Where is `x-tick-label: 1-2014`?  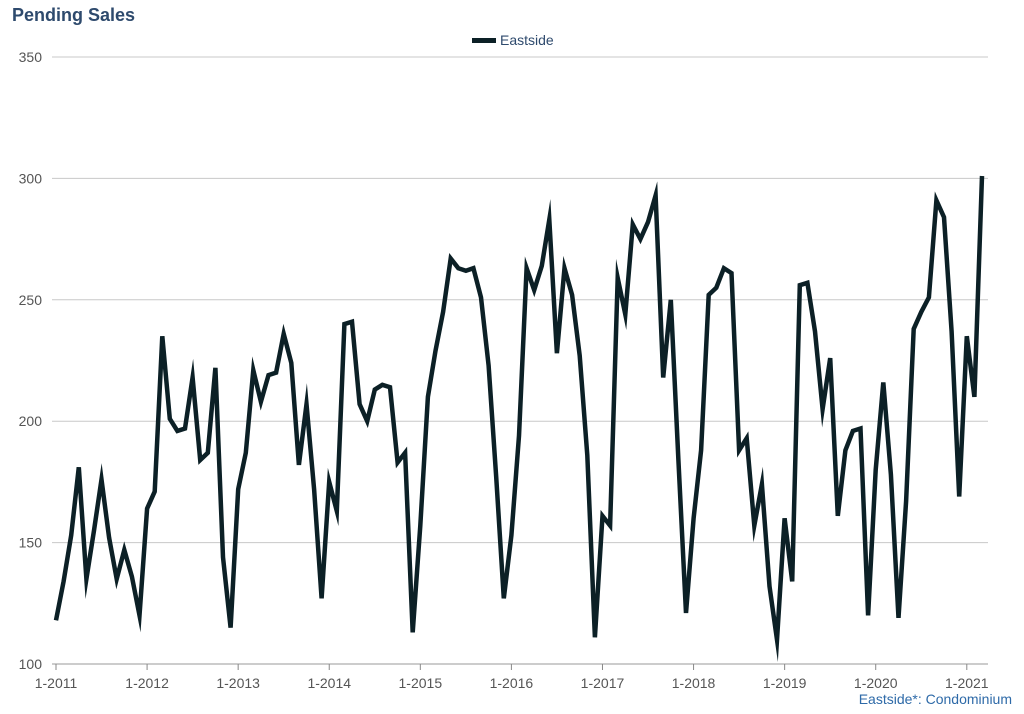
x-tick-label: 1-2014 is located at coordinates (329, 683).